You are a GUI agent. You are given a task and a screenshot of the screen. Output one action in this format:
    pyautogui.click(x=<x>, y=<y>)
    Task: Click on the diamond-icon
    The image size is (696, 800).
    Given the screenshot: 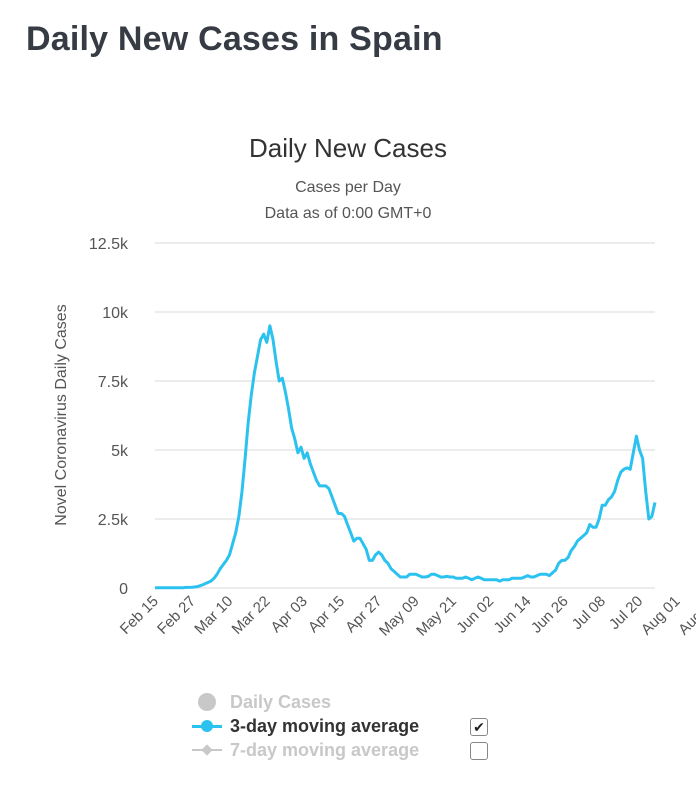 What is the action you would take?
    pyautogui.click(x=207, y=750)
    